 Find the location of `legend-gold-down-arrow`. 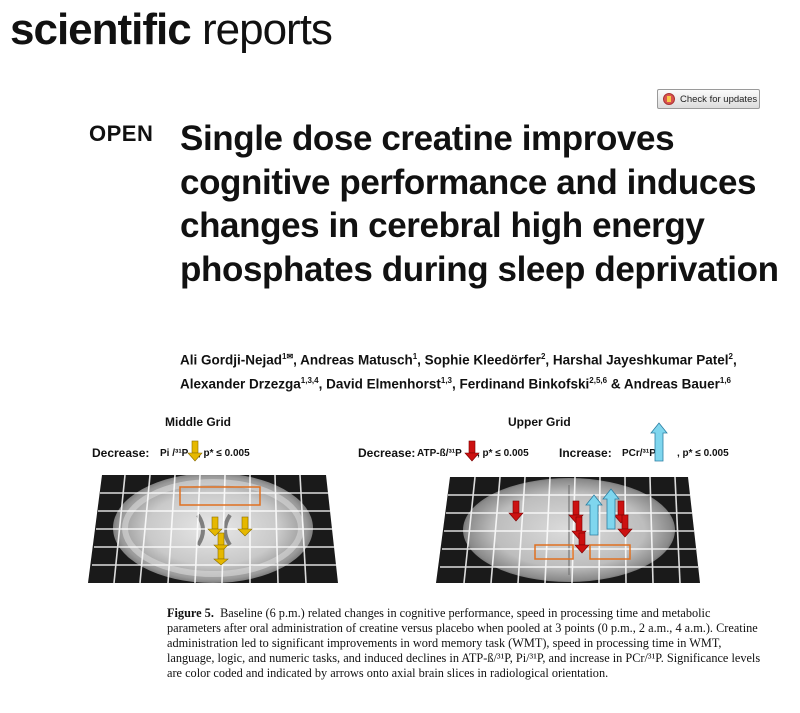

legend-gold-down-arrow is located at coordinates (195, 451).